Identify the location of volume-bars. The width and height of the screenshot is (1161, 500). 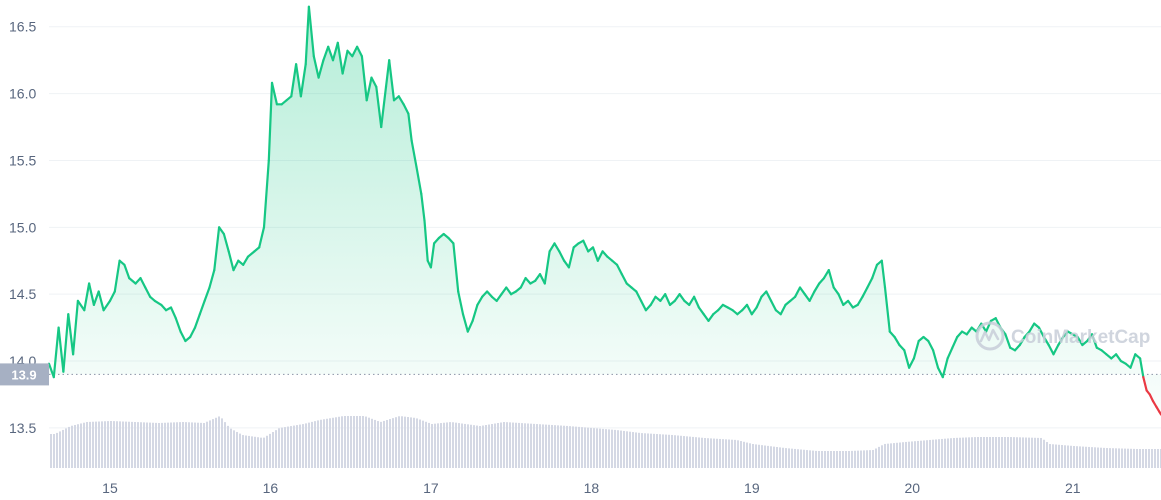
(605, 442).